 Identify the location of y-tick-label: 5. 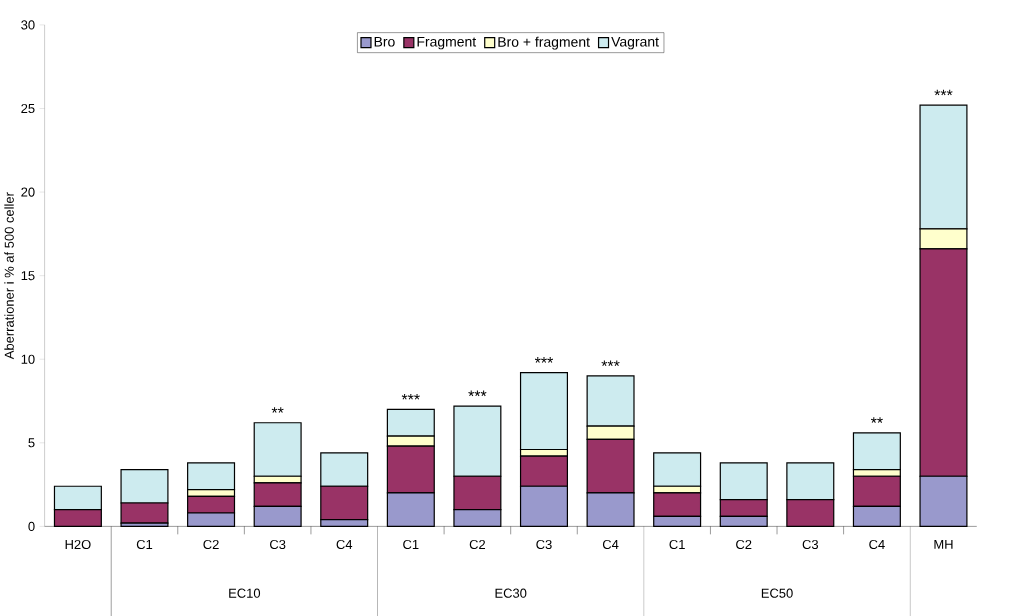
(31, 443).